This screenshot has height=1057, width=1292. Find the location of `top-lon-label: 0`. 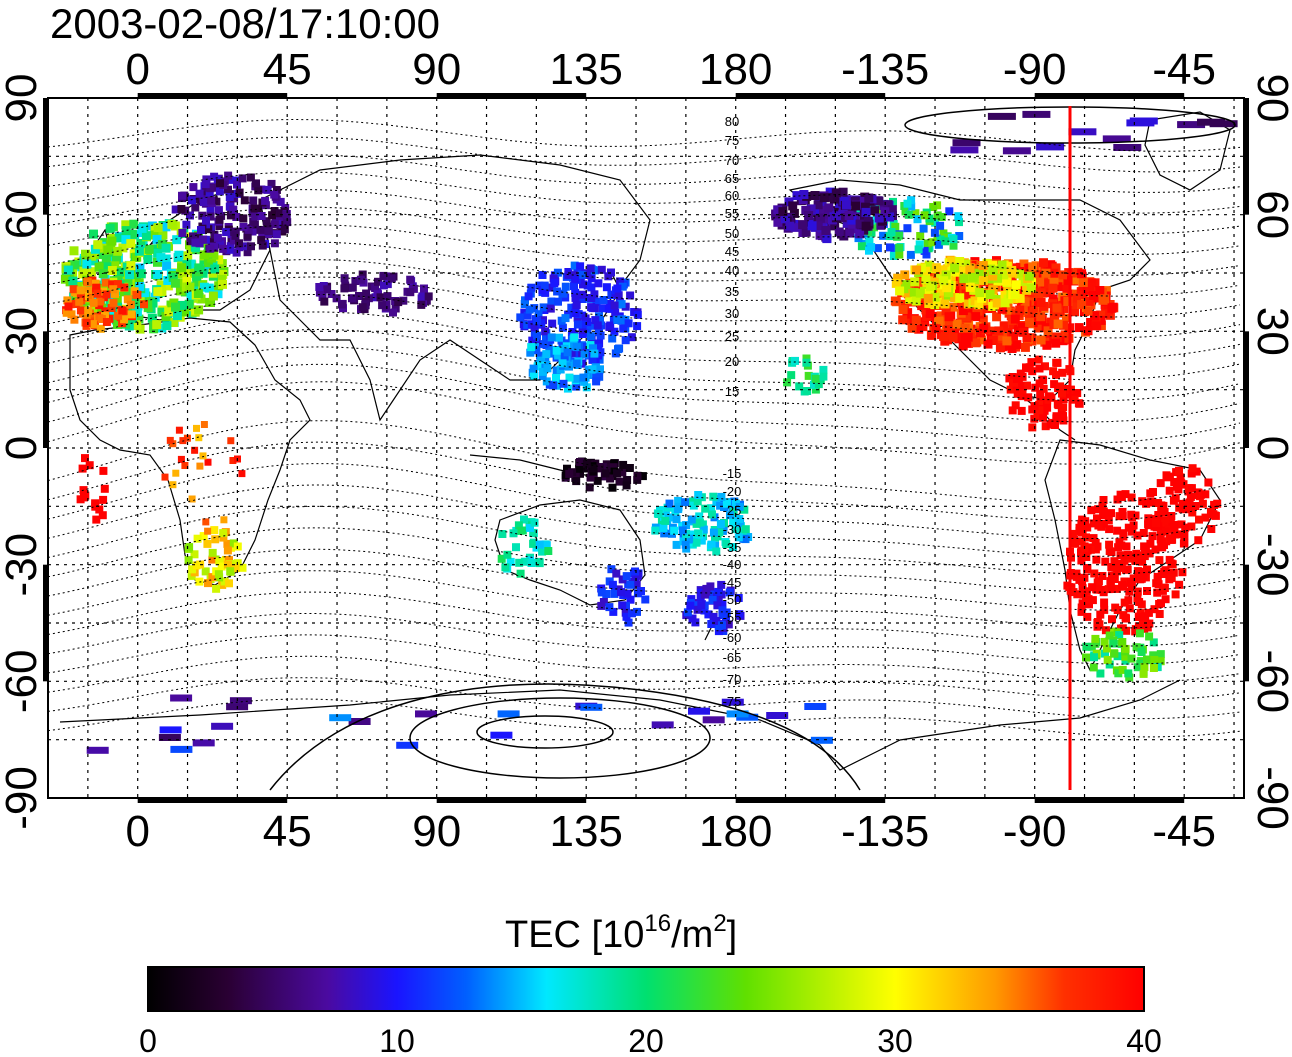

top-lon-label: 0 is located at coordinates (137, 69).